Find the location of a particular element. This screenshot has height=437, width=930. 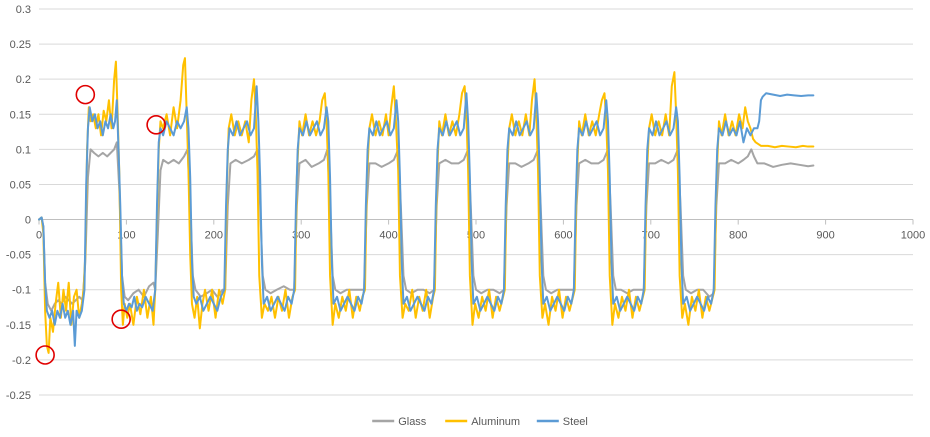

x-tick-label: 1000 is located at coordinates (913, 236).